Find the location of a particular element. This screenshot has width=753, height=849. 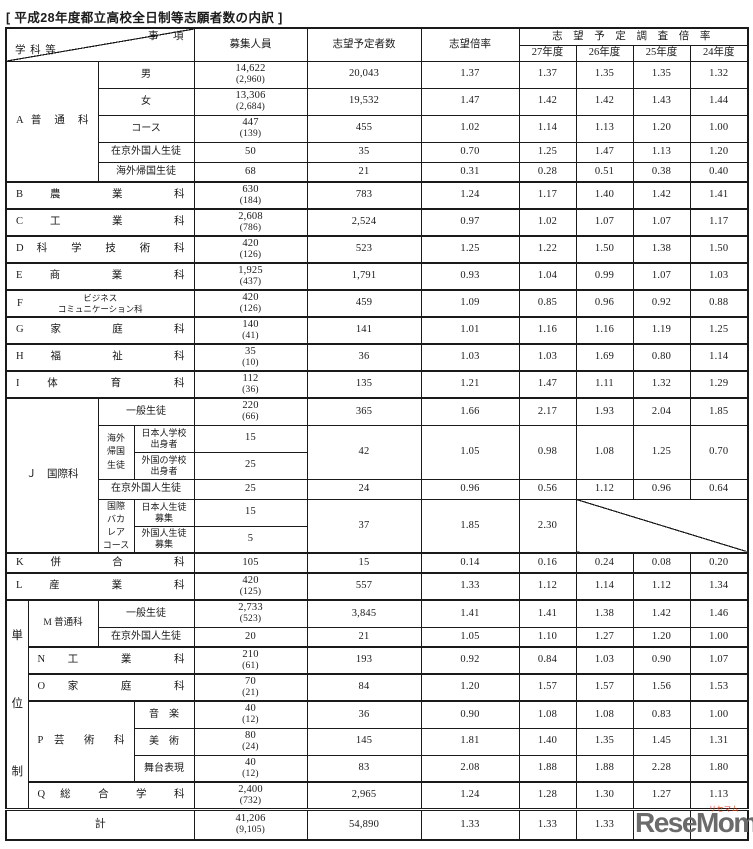

a-male-y25: 1.35 is located at coordinates (661, 74).